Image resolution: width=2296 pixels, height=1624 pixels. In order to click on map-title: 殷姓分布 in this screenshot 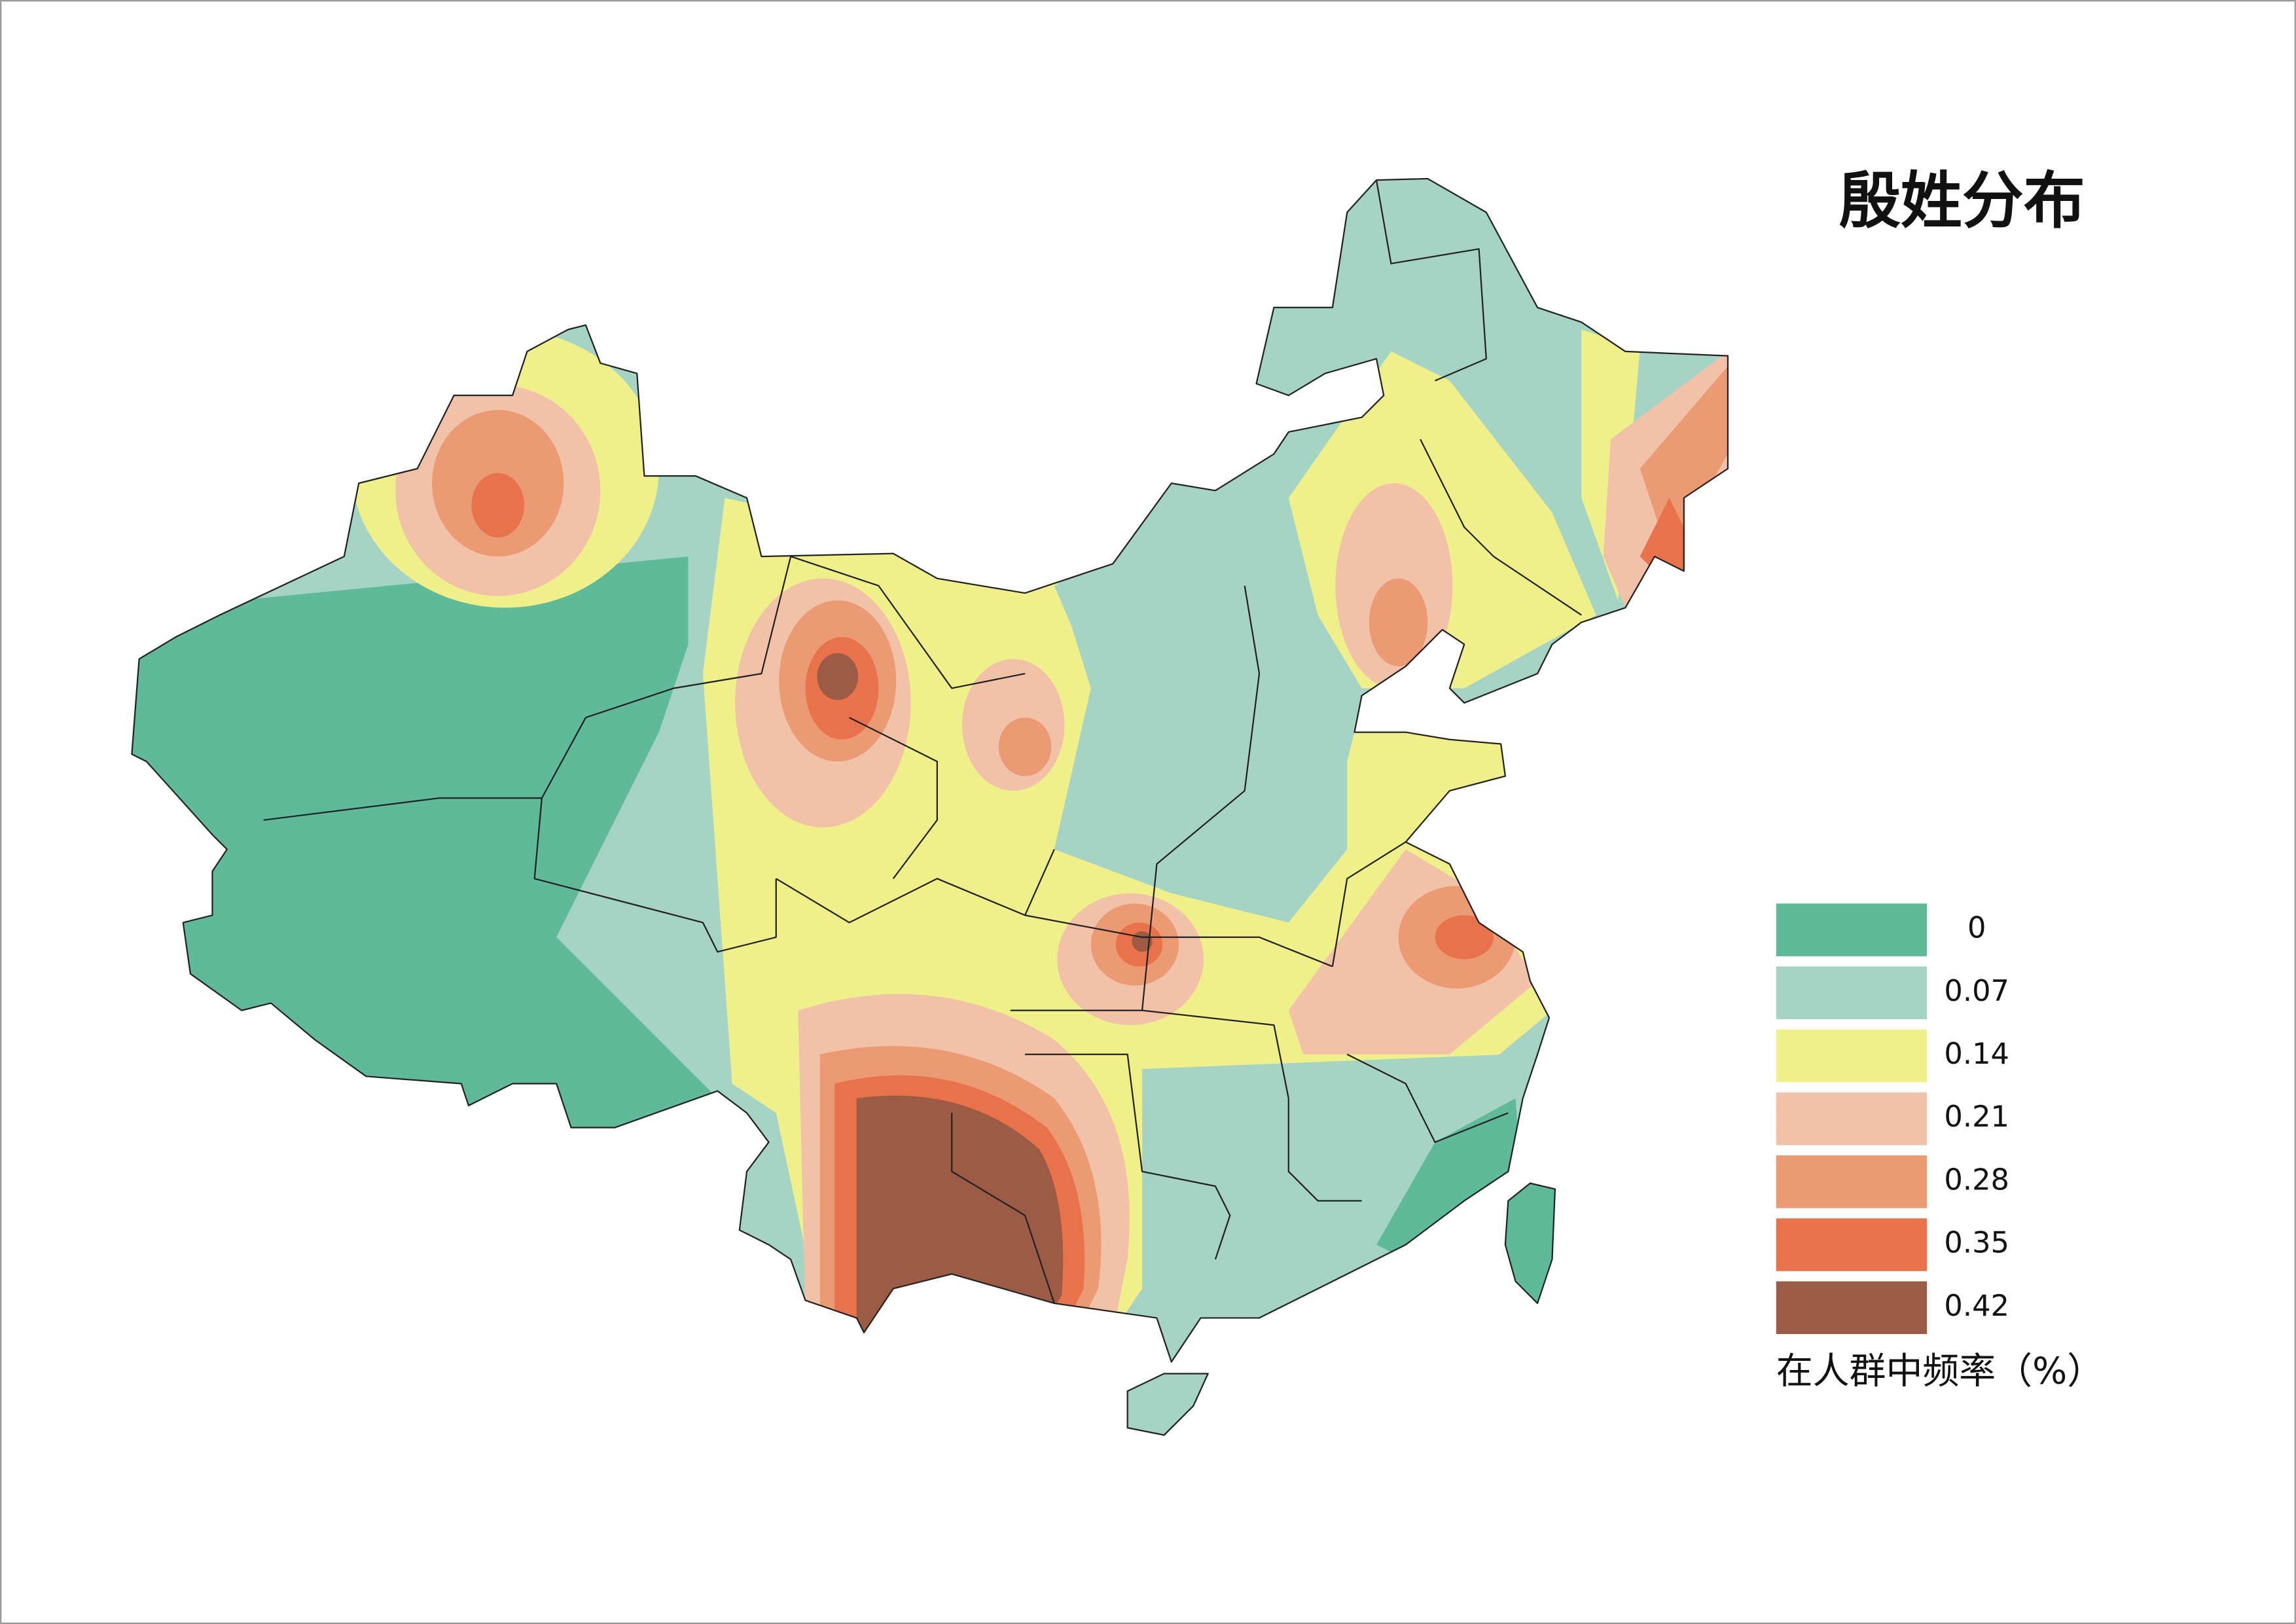, I will do `click(1962, 202)`.